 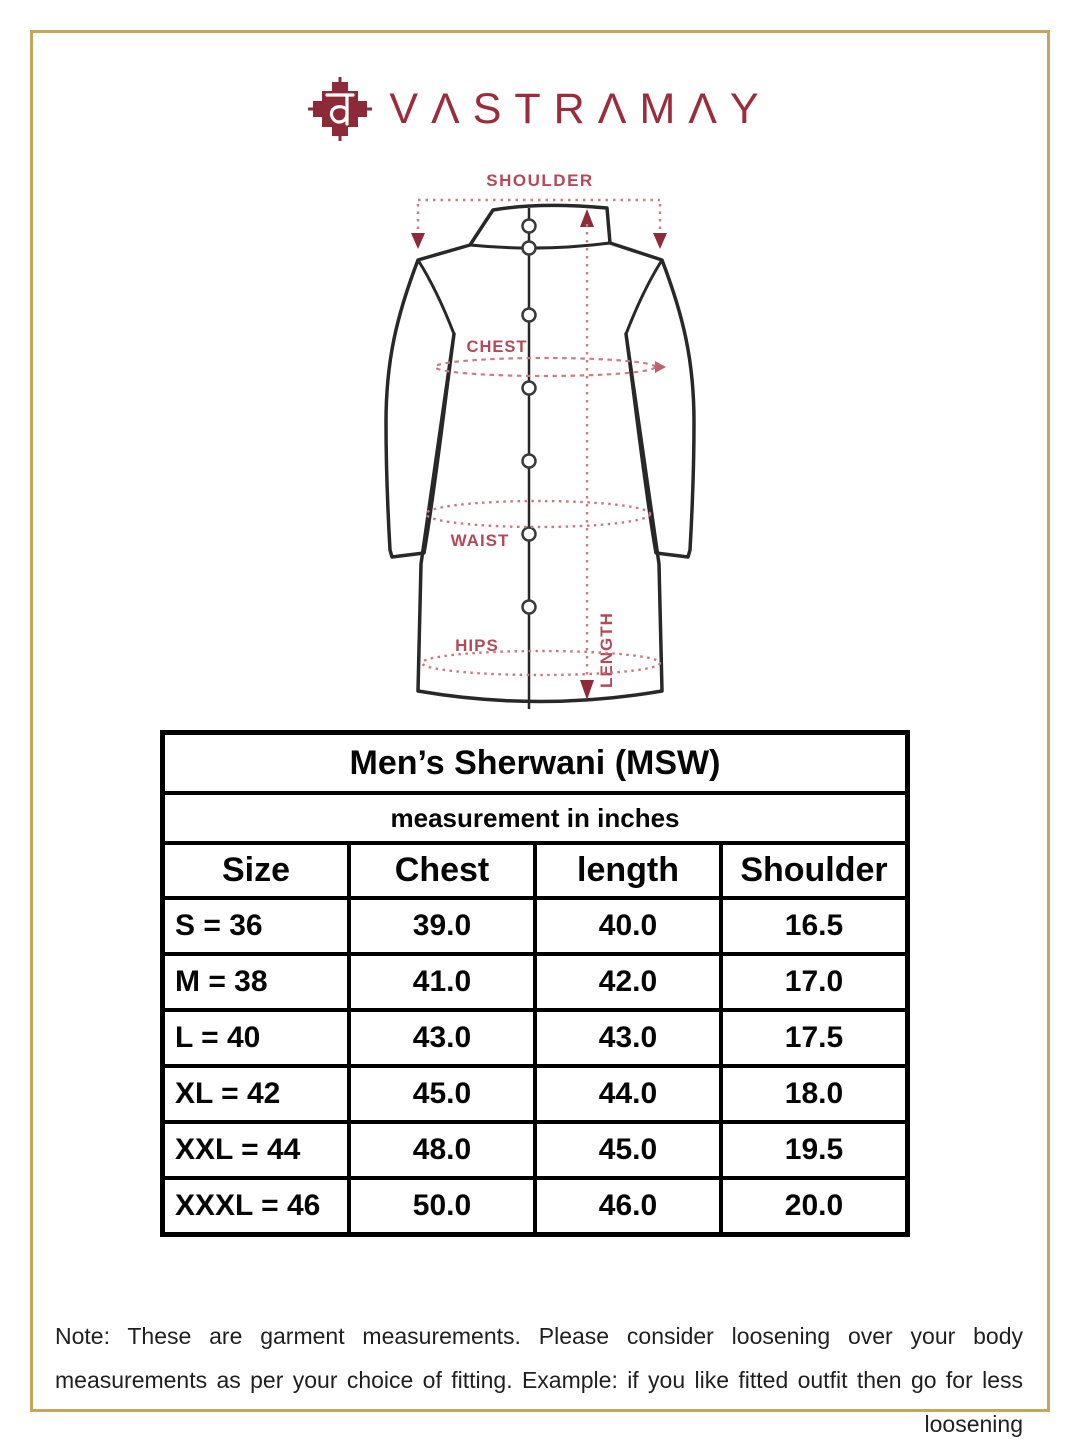 What do you see at coordinates (256, 1038) in the screenshot?
I see `size-cell: L = 40` at bounding box center [256, 1038].